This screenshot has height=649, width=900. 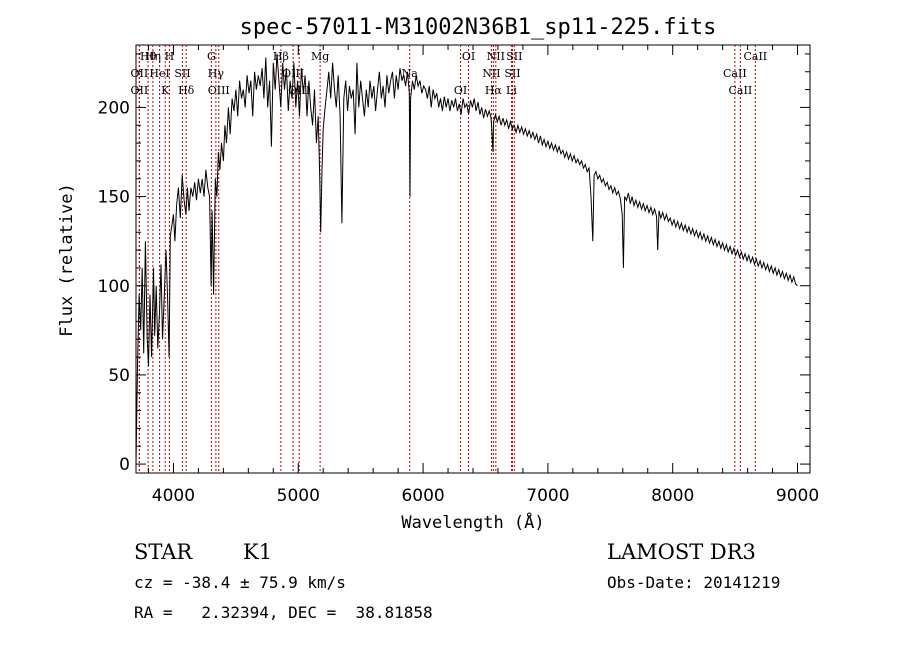 I want to click on line-label: Hη, so click(x=153, y=56).